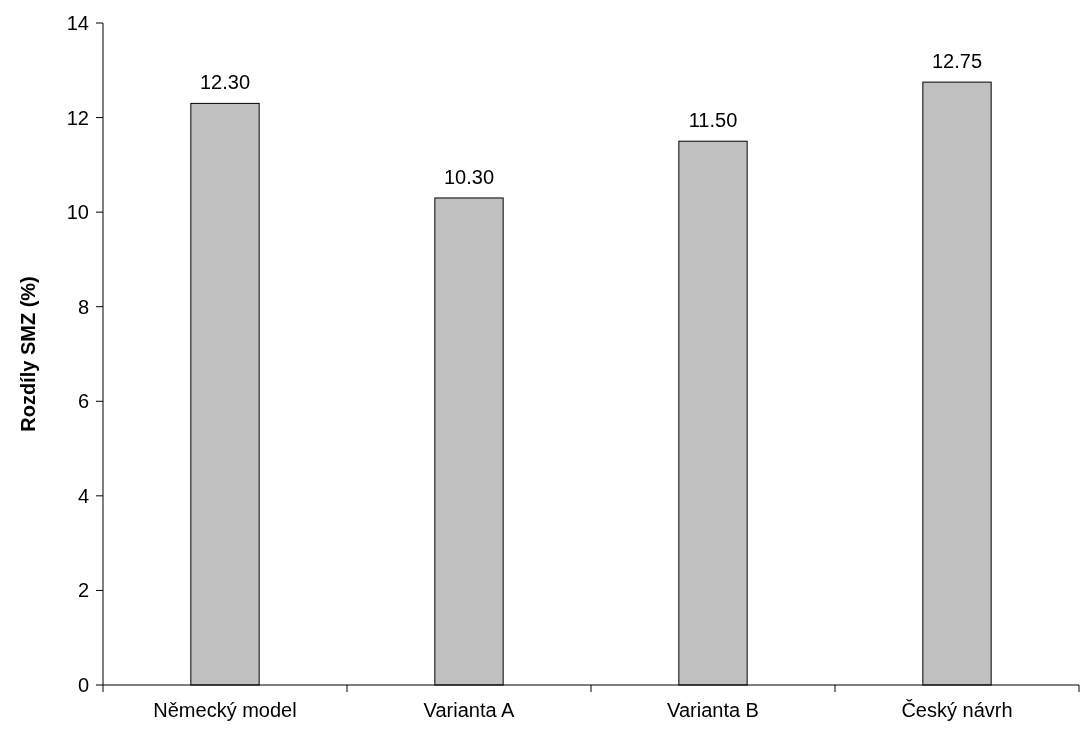  Describe the element at coordinates (83, 495) in the screenshot. I see `y-tick-label: 4` at that location.